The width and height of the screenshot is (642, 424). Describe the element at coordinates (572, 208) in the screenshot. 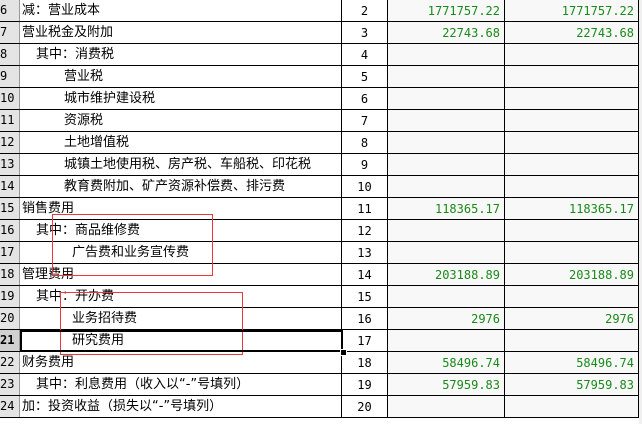

I see `cumulative-amount-cell: 118365.17` at that location.